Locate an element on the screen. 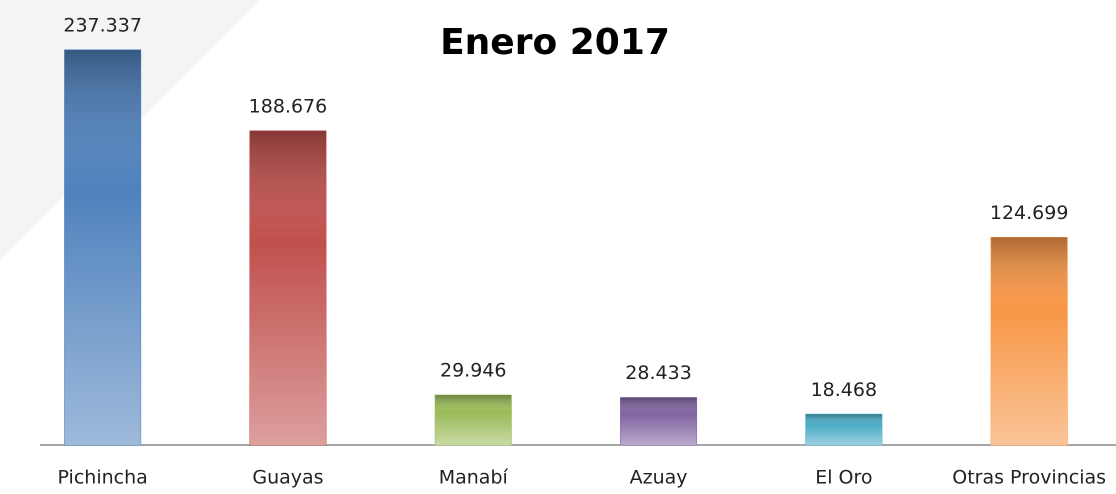  x-tick-label: El Oro is located at coordinates (843, 478).